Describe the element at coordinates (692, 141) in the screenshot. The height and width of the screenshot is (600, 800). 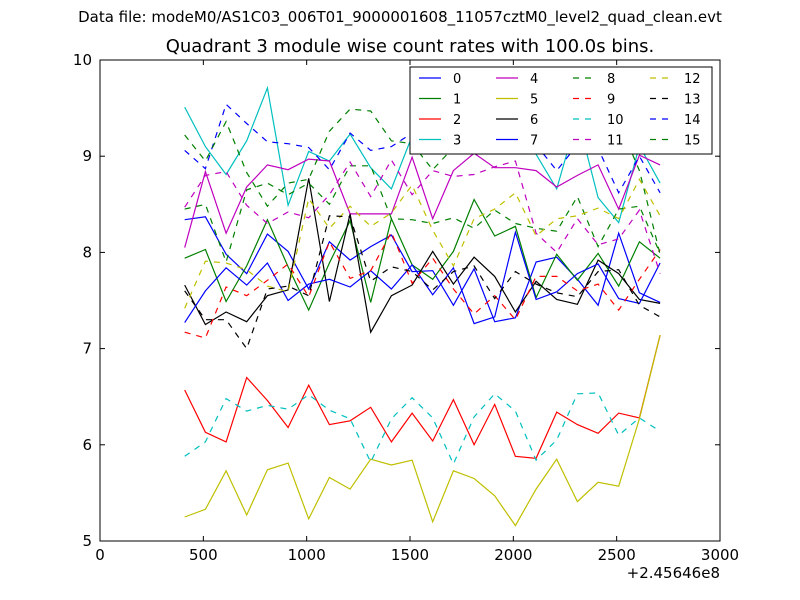
I see `legend-label-15: 15` at that location.